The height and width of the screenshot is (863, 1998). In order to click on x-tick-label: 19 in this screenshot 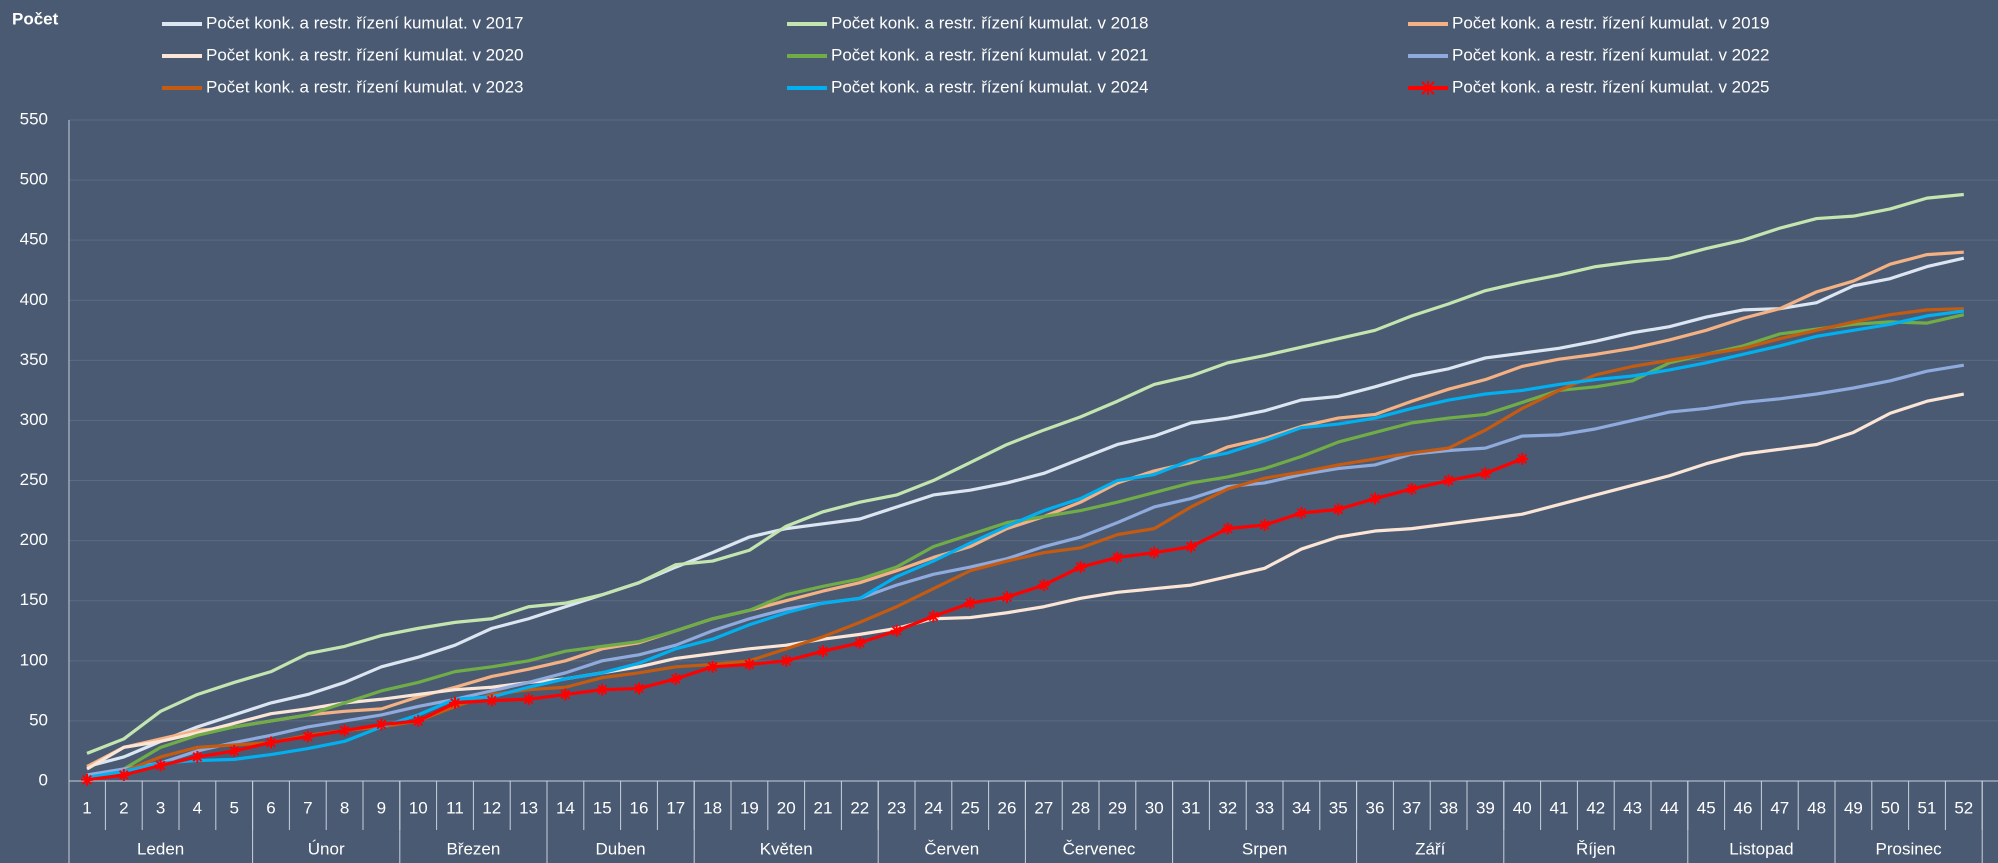, I will do `click(749, 807)`.